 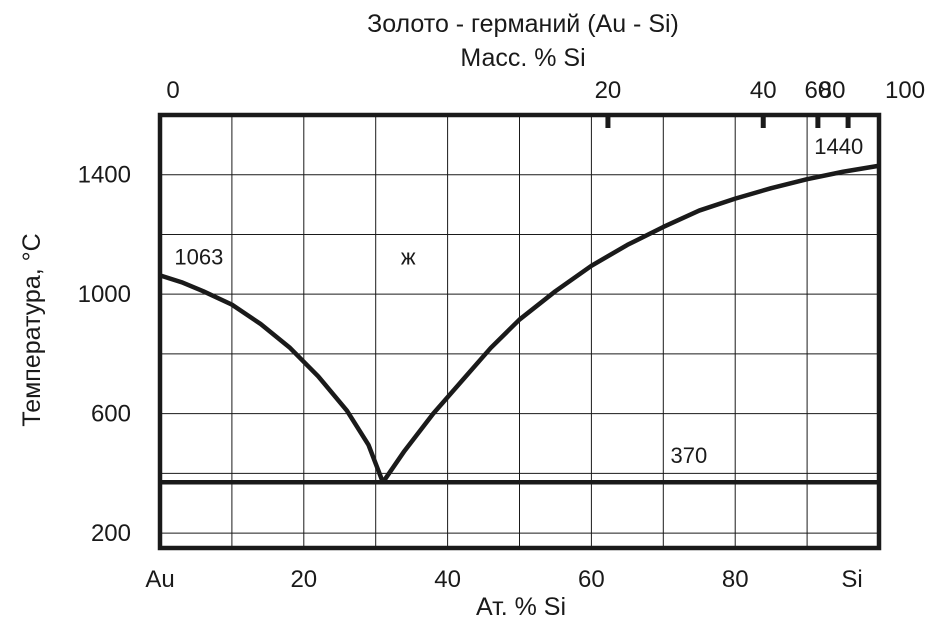 I want to click on x-axis-ticks: Au 20 40 60 80 Si, so click(x=503, y=579).